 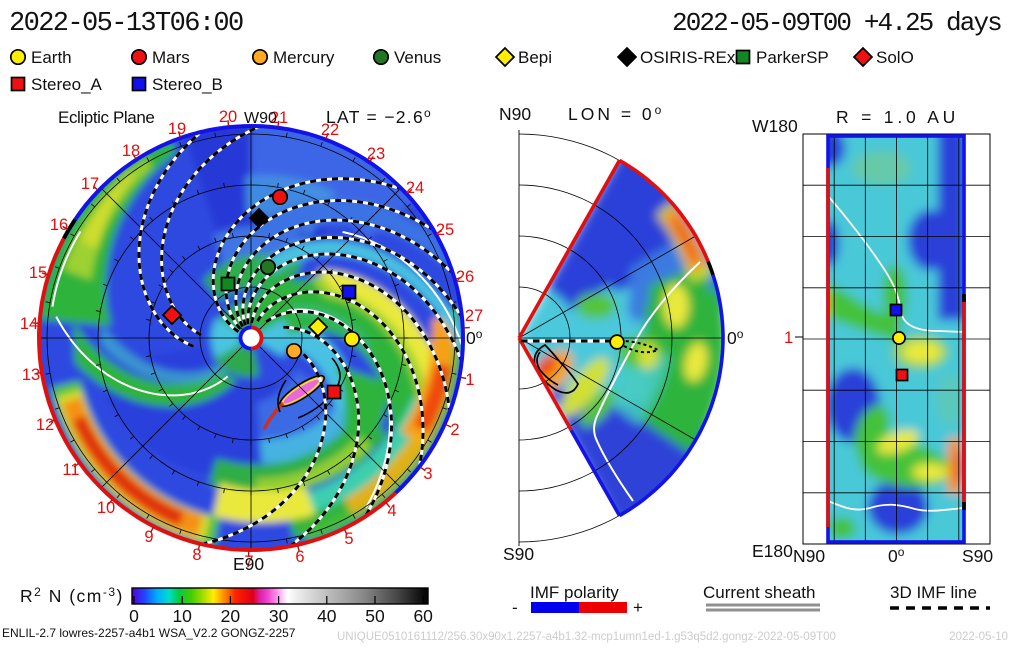 What do you see at coordinates (327, 616) in the screenshot?
I see `svg-text: 40` at bounding box center [327, 616].